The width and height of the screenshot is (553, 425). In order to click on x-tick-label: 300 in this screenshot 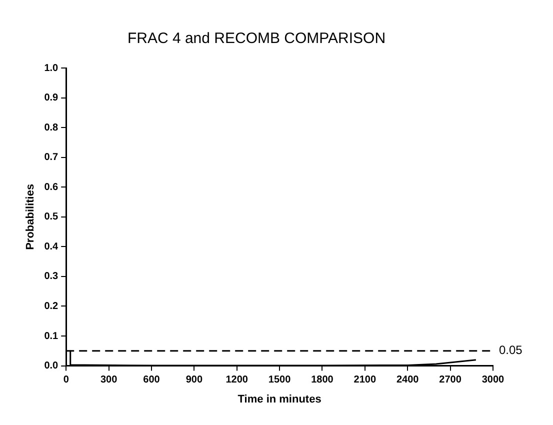, I will do `click(109, 380)`.